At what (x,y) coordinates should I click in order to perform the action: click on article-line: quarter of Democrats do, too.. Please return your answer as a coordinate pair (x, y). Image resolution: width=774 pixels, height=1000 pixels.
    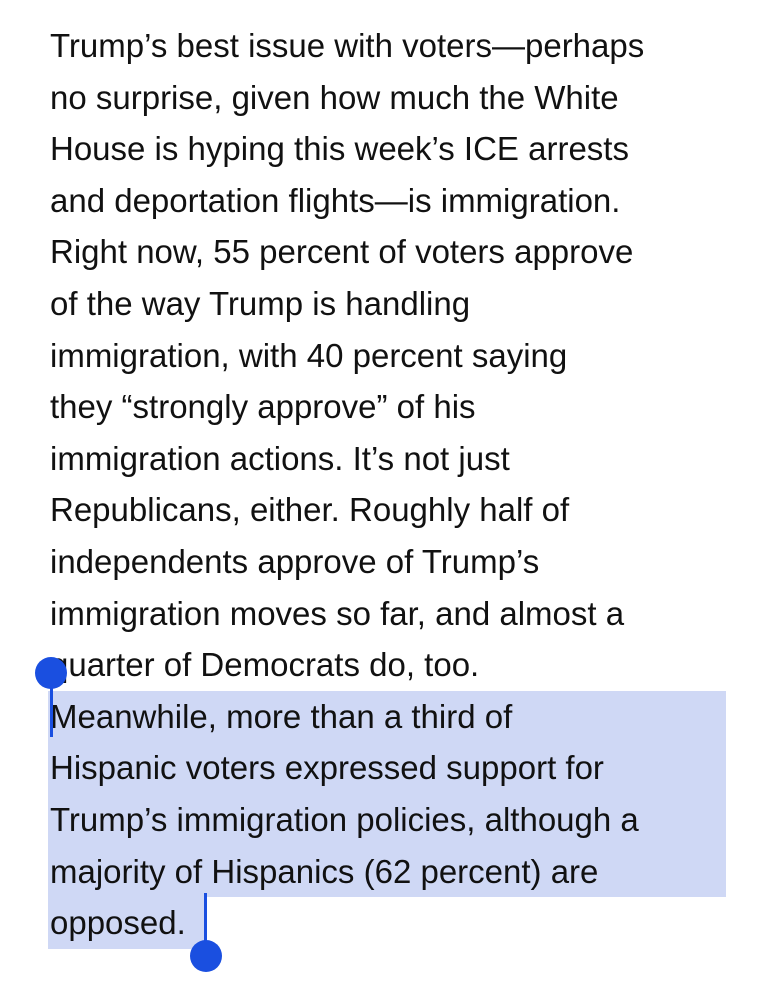
    Looking at the image, I should click on (265, 665).